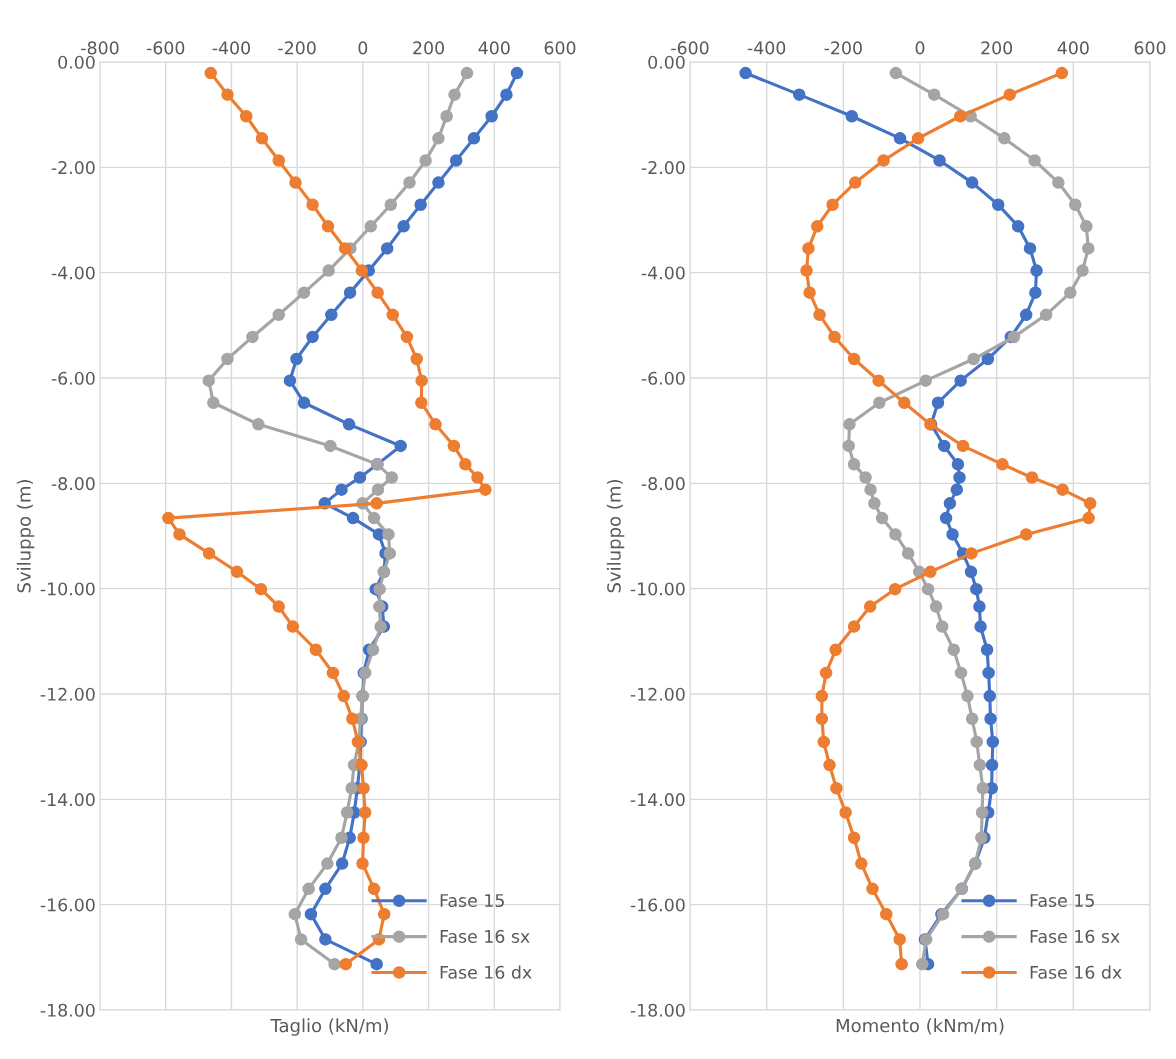 The width and height of the screenshot is (1176, 1059). What do you see at coordinates (329, 1027) in the screenshot?
I see `x-axis-title: Taglio (kN/m)` at bounding box center [329, 1027].